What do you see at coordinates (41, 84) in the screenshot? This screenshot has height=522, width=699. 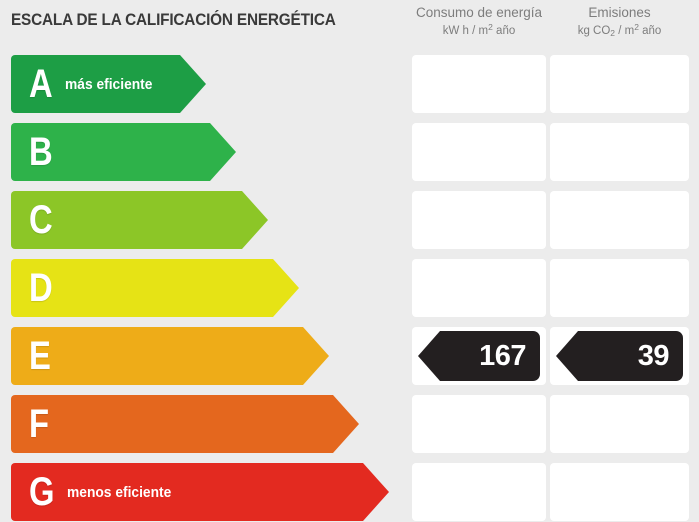 I see `rating-letter: A` at bounding box center [41, 84].